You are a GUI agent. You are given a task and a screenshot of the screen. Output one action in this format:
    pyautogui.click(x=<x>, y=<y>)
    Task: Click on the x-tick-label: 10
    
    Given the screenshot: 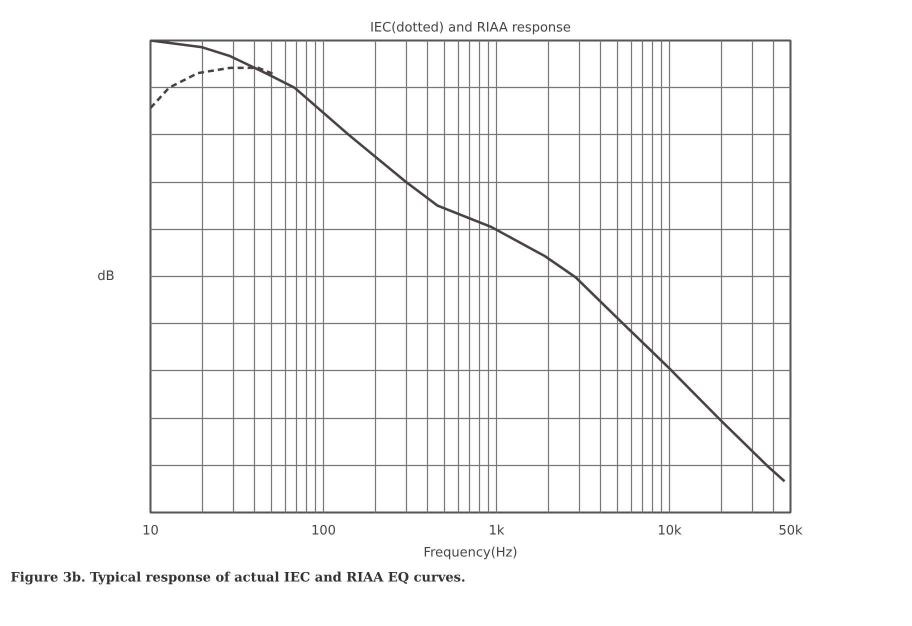 What is the action you would take?
    pyautogui.click(x=150, y=531)
    